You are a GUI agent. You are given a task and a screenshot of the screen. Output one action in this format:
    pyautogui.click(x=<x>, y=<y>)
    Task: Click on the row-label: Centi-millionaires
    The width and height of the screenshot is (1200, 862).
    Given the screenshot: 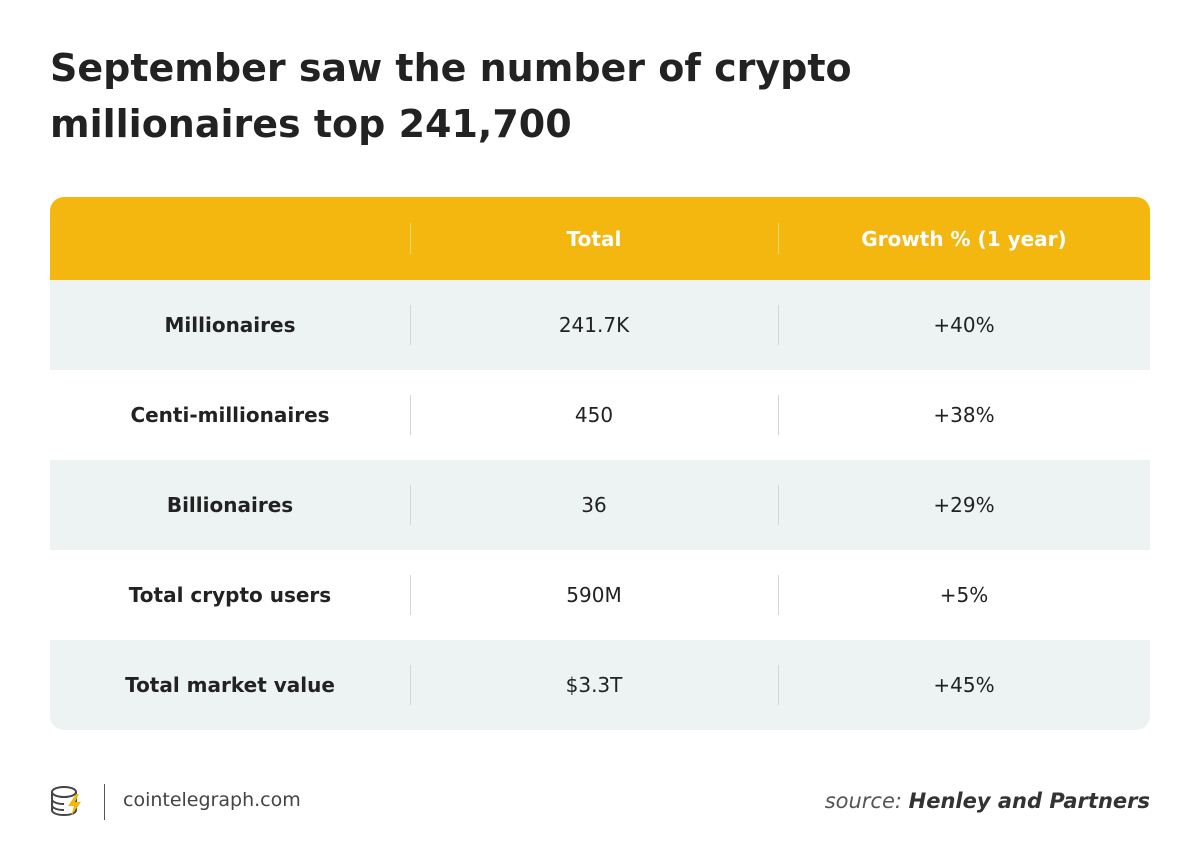 What is the action you would take?
    pyautogui.click(x=230, y=415)
    